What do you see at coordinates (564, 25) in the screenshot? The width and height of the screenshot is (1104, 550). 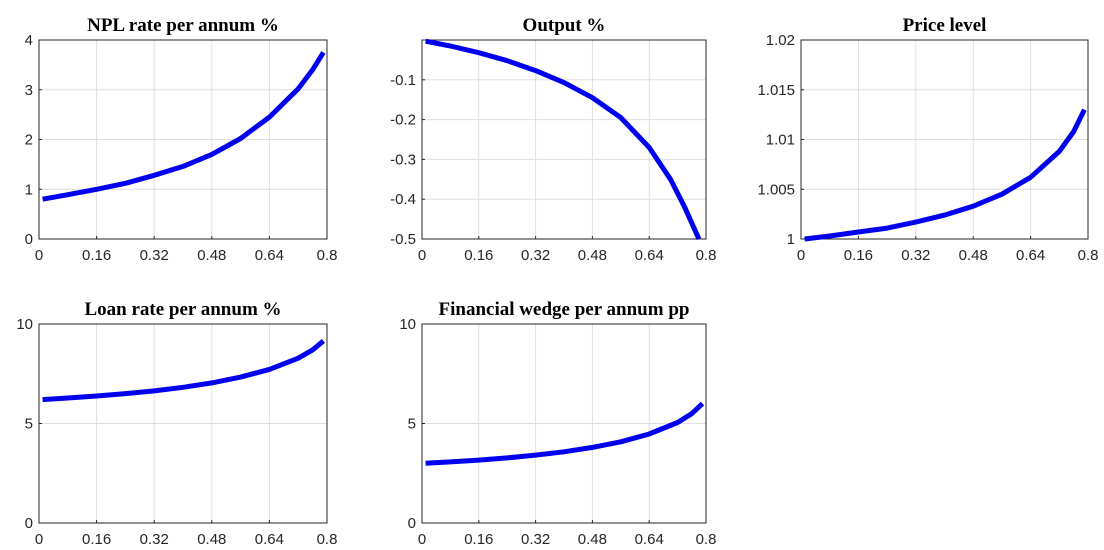 I see `panel-title: Output %` at bounding box center [564, 25].